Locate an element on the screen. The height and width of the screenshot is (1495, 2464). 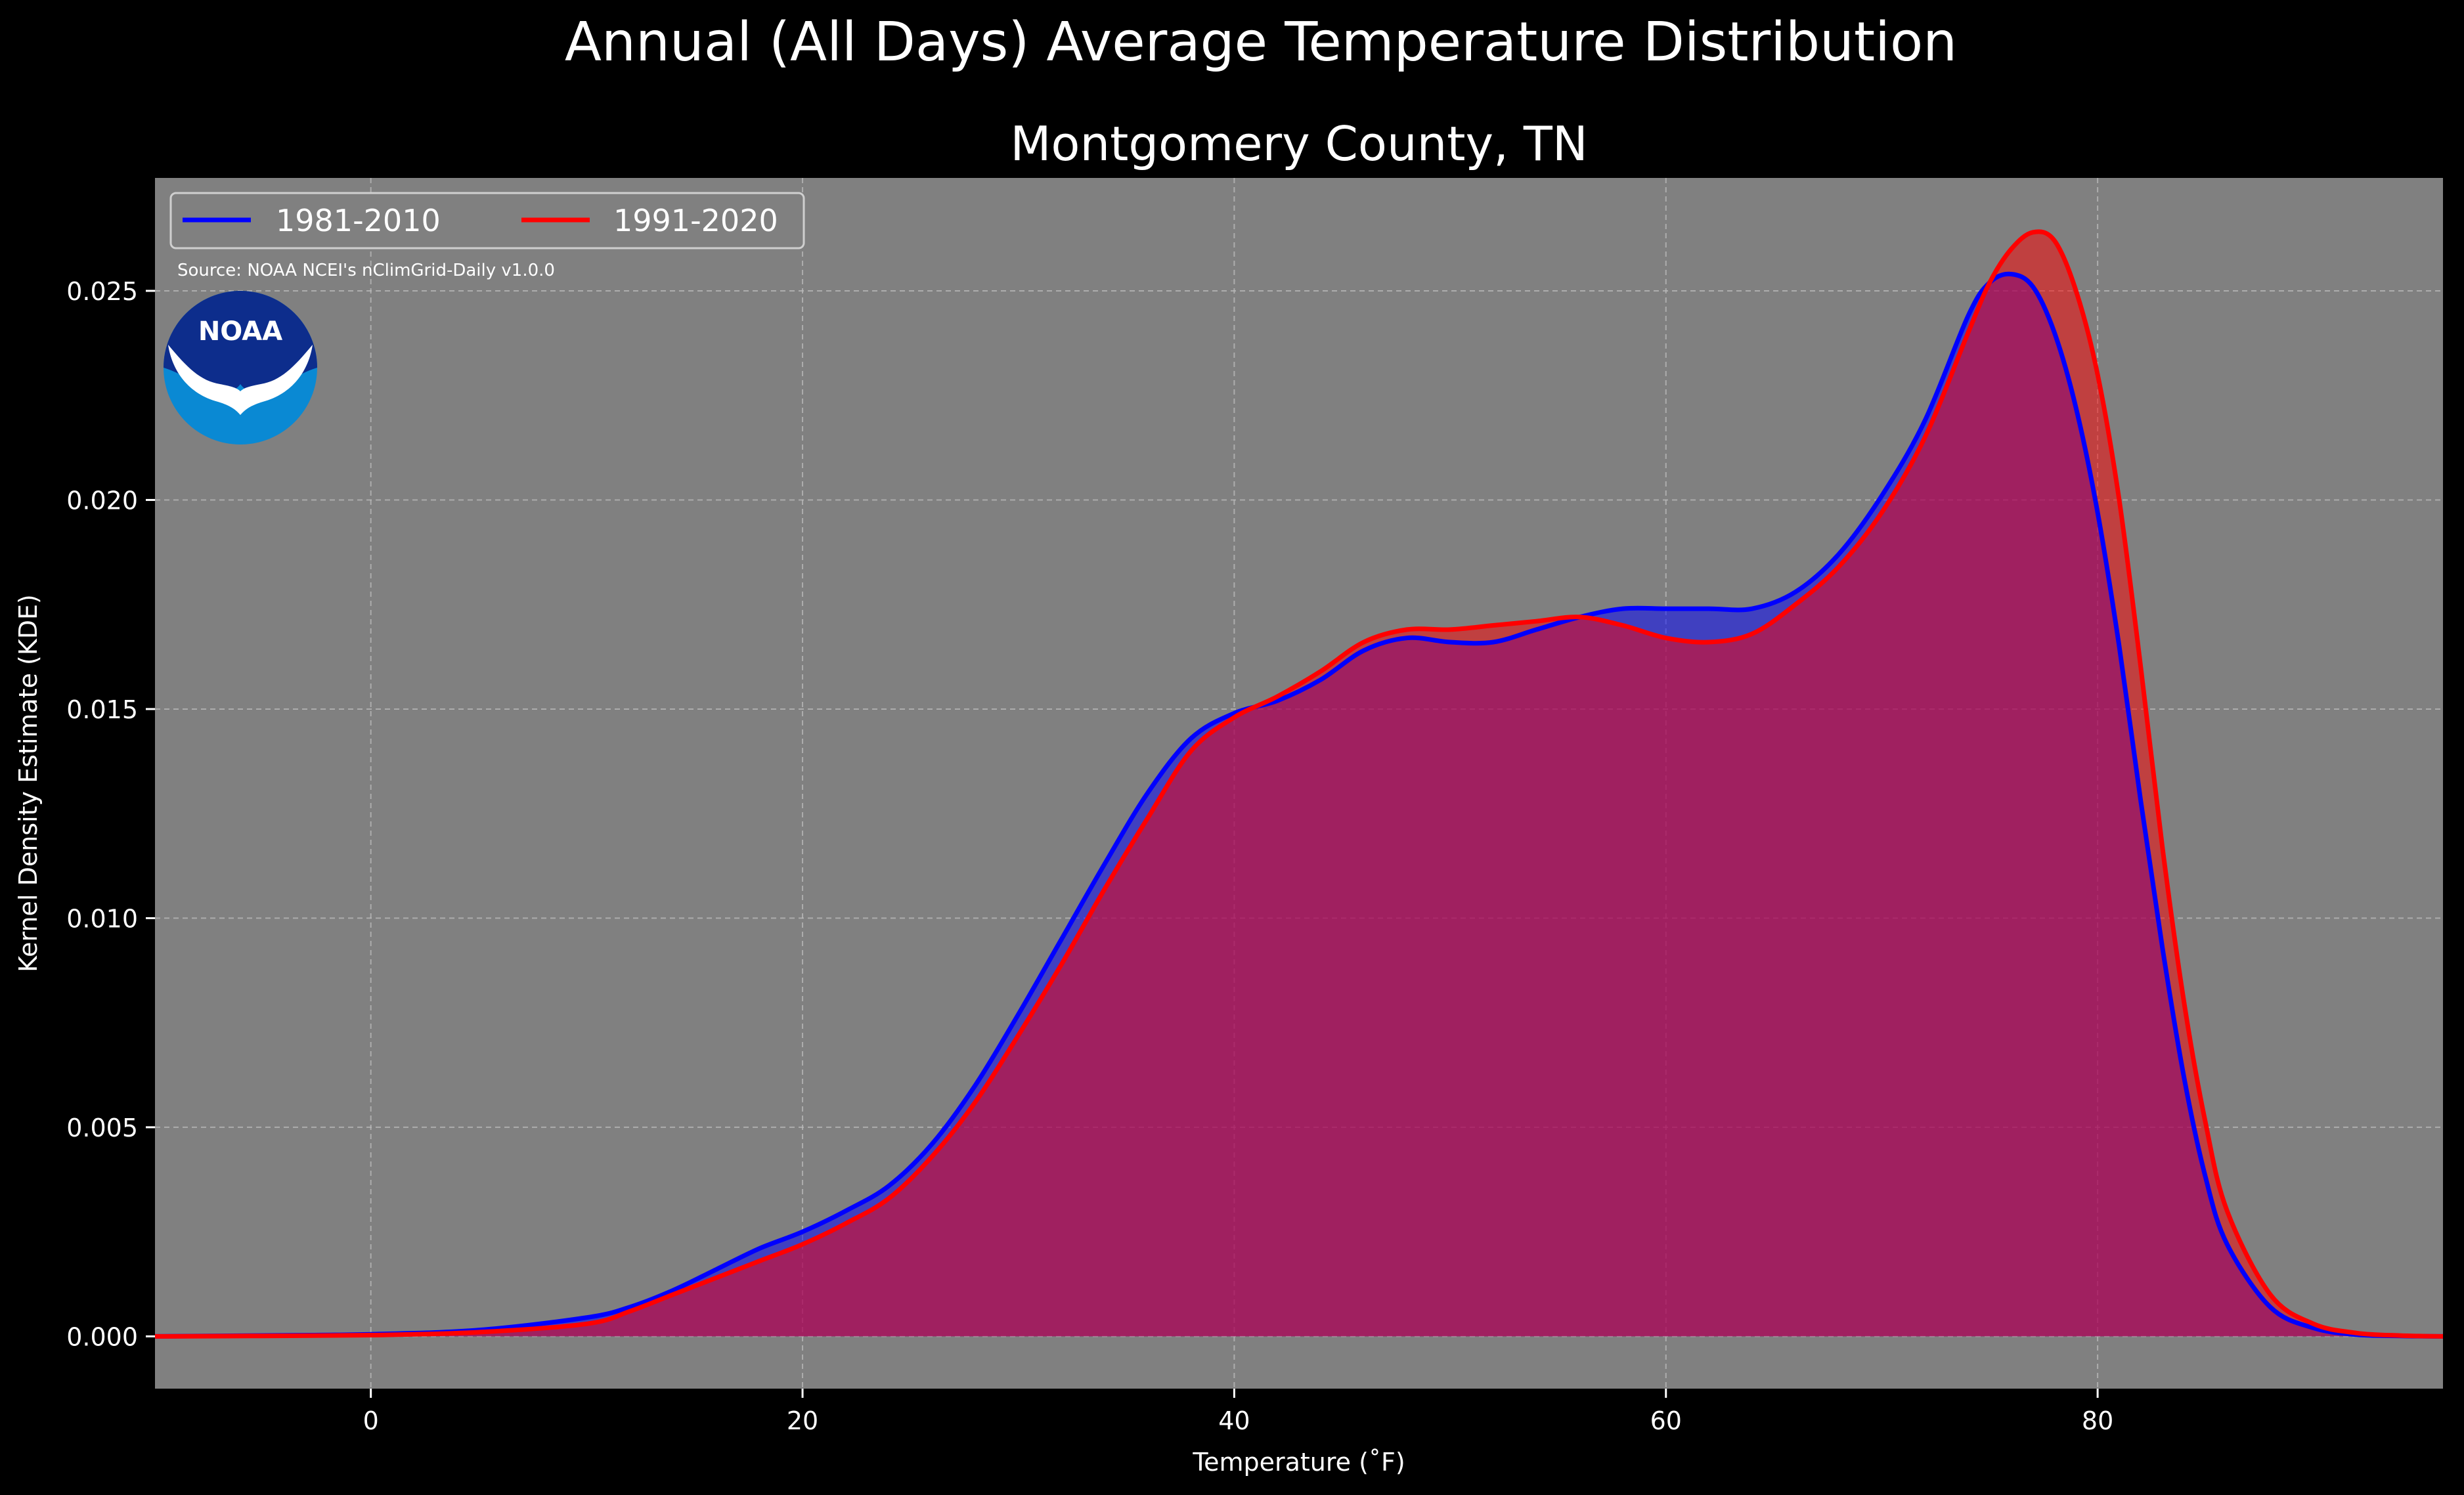
x-axis-ticks: 0 20 40 60 80 is located at coordinates (1238, 1412).